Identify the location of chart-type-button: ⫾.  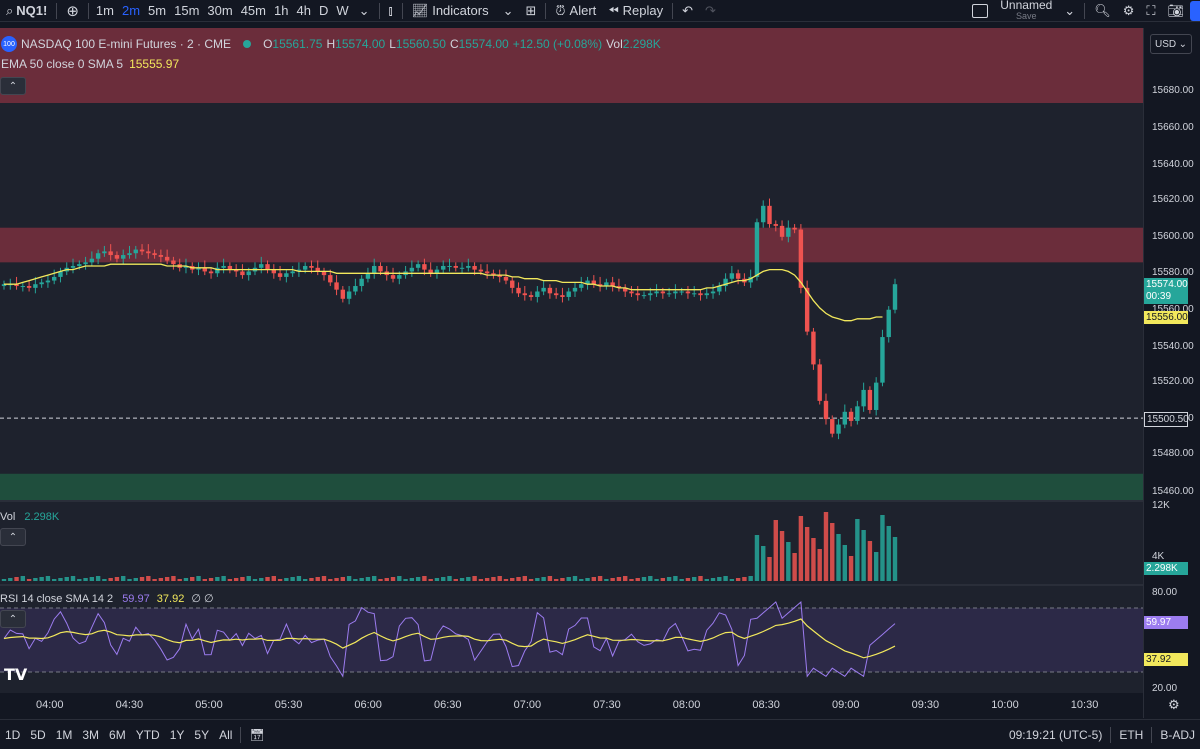
(391, 11).